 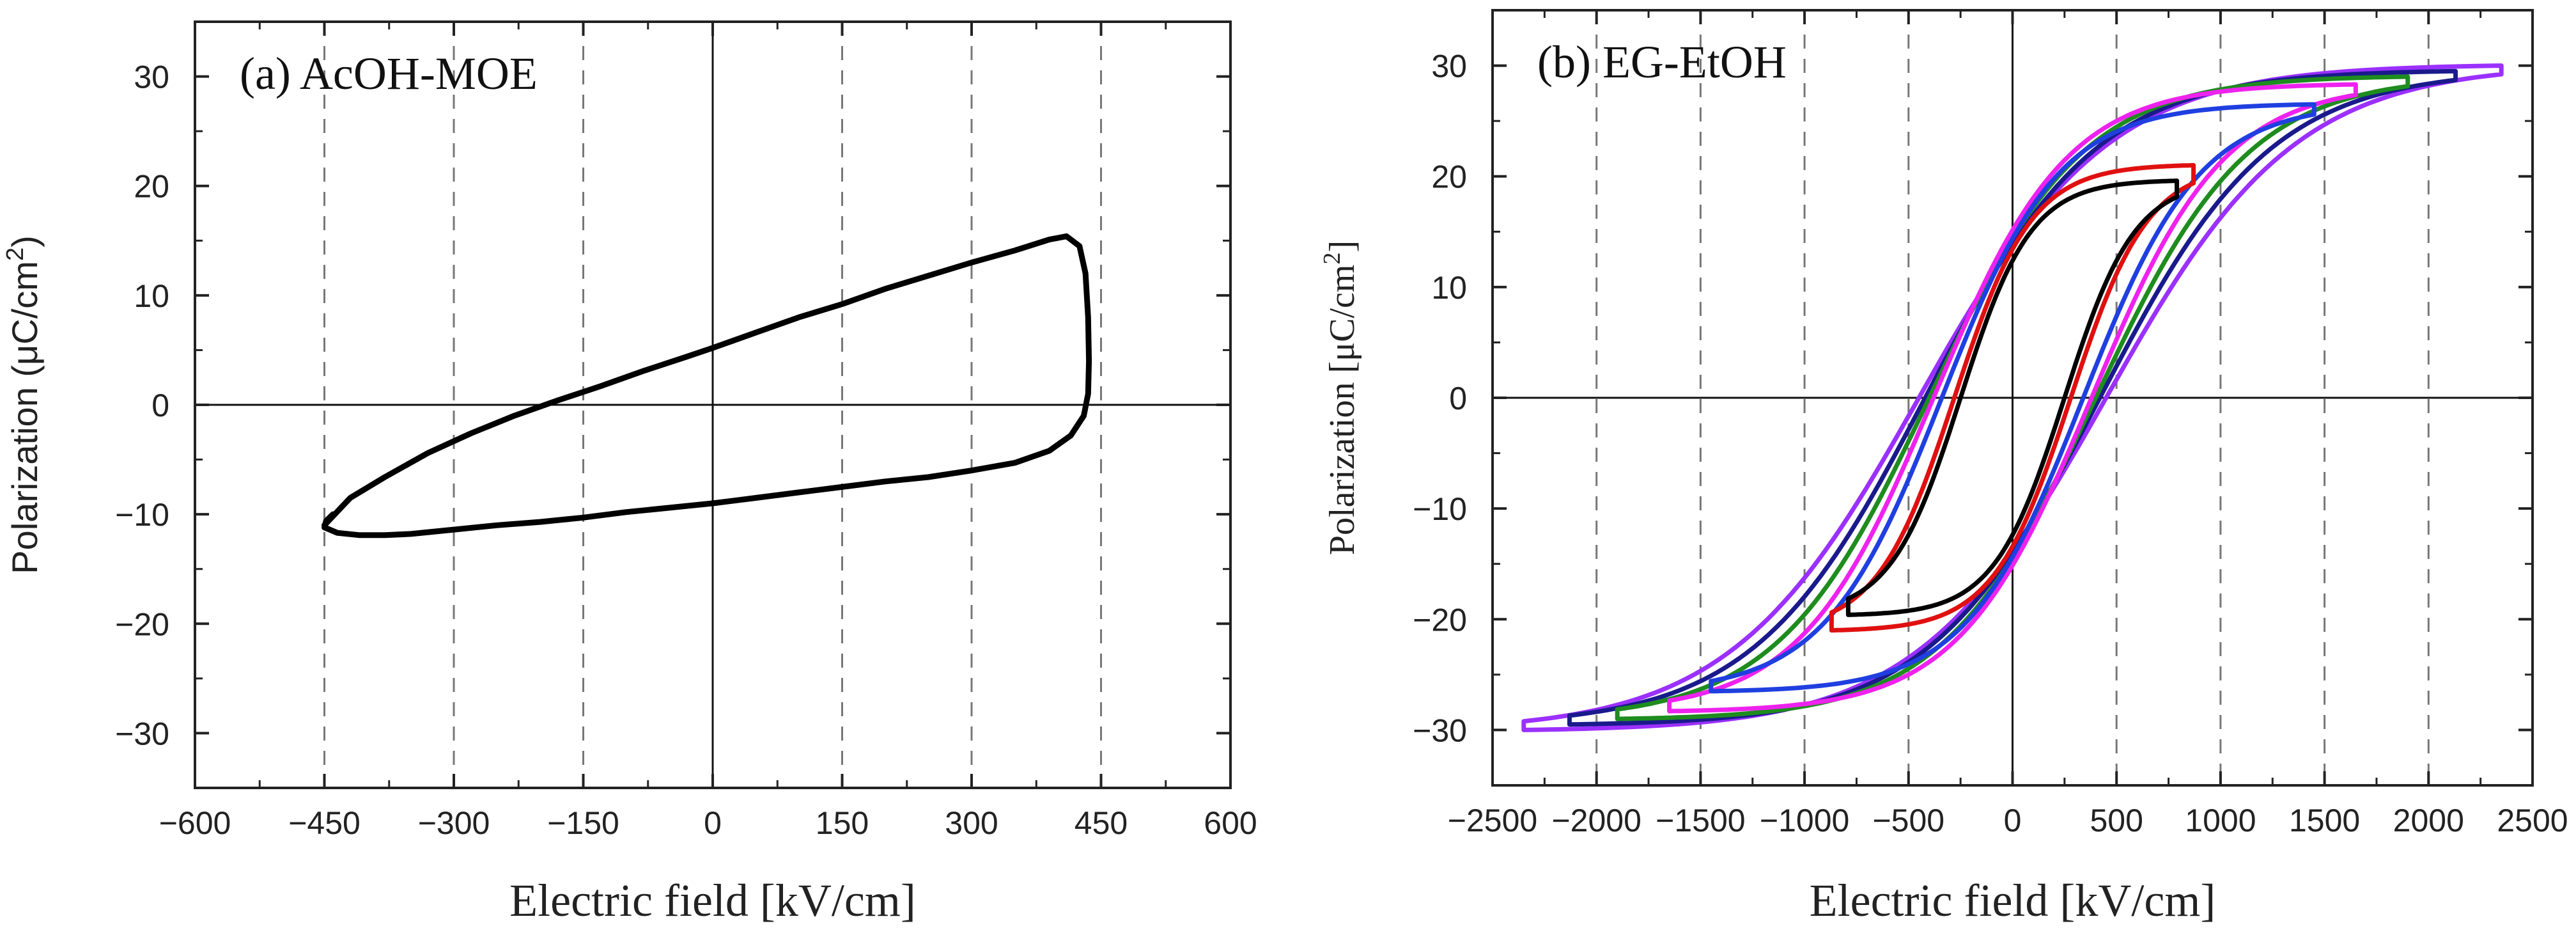 What do you see at coordinates (389, 74) in the screenshot?
I see `panel-title: (a) AcOH-MOE` at bounding box center [389, 74].